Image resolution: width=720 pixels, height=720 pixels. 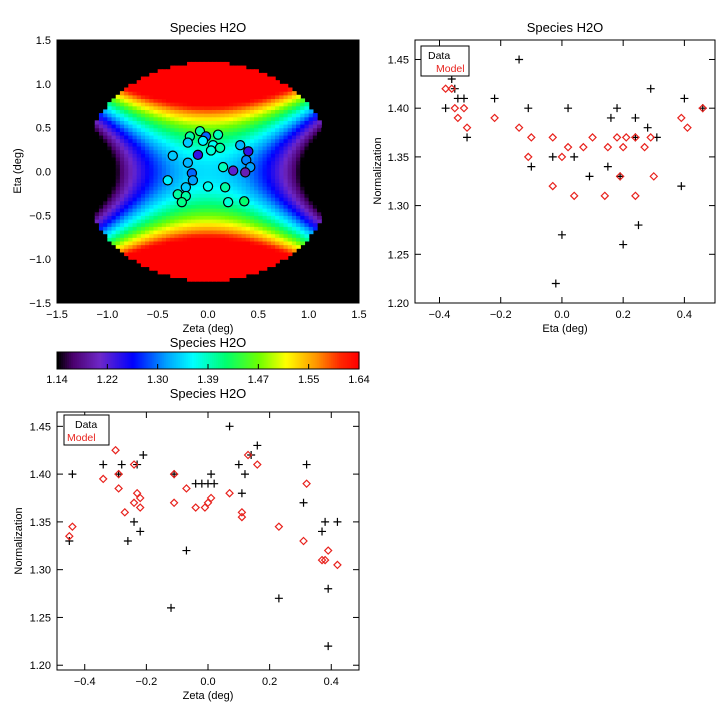 What do you see at coordinates (186, 488) in the screenshot?
I see `zeta-plot-model-point` at bounding box center [186, 488].